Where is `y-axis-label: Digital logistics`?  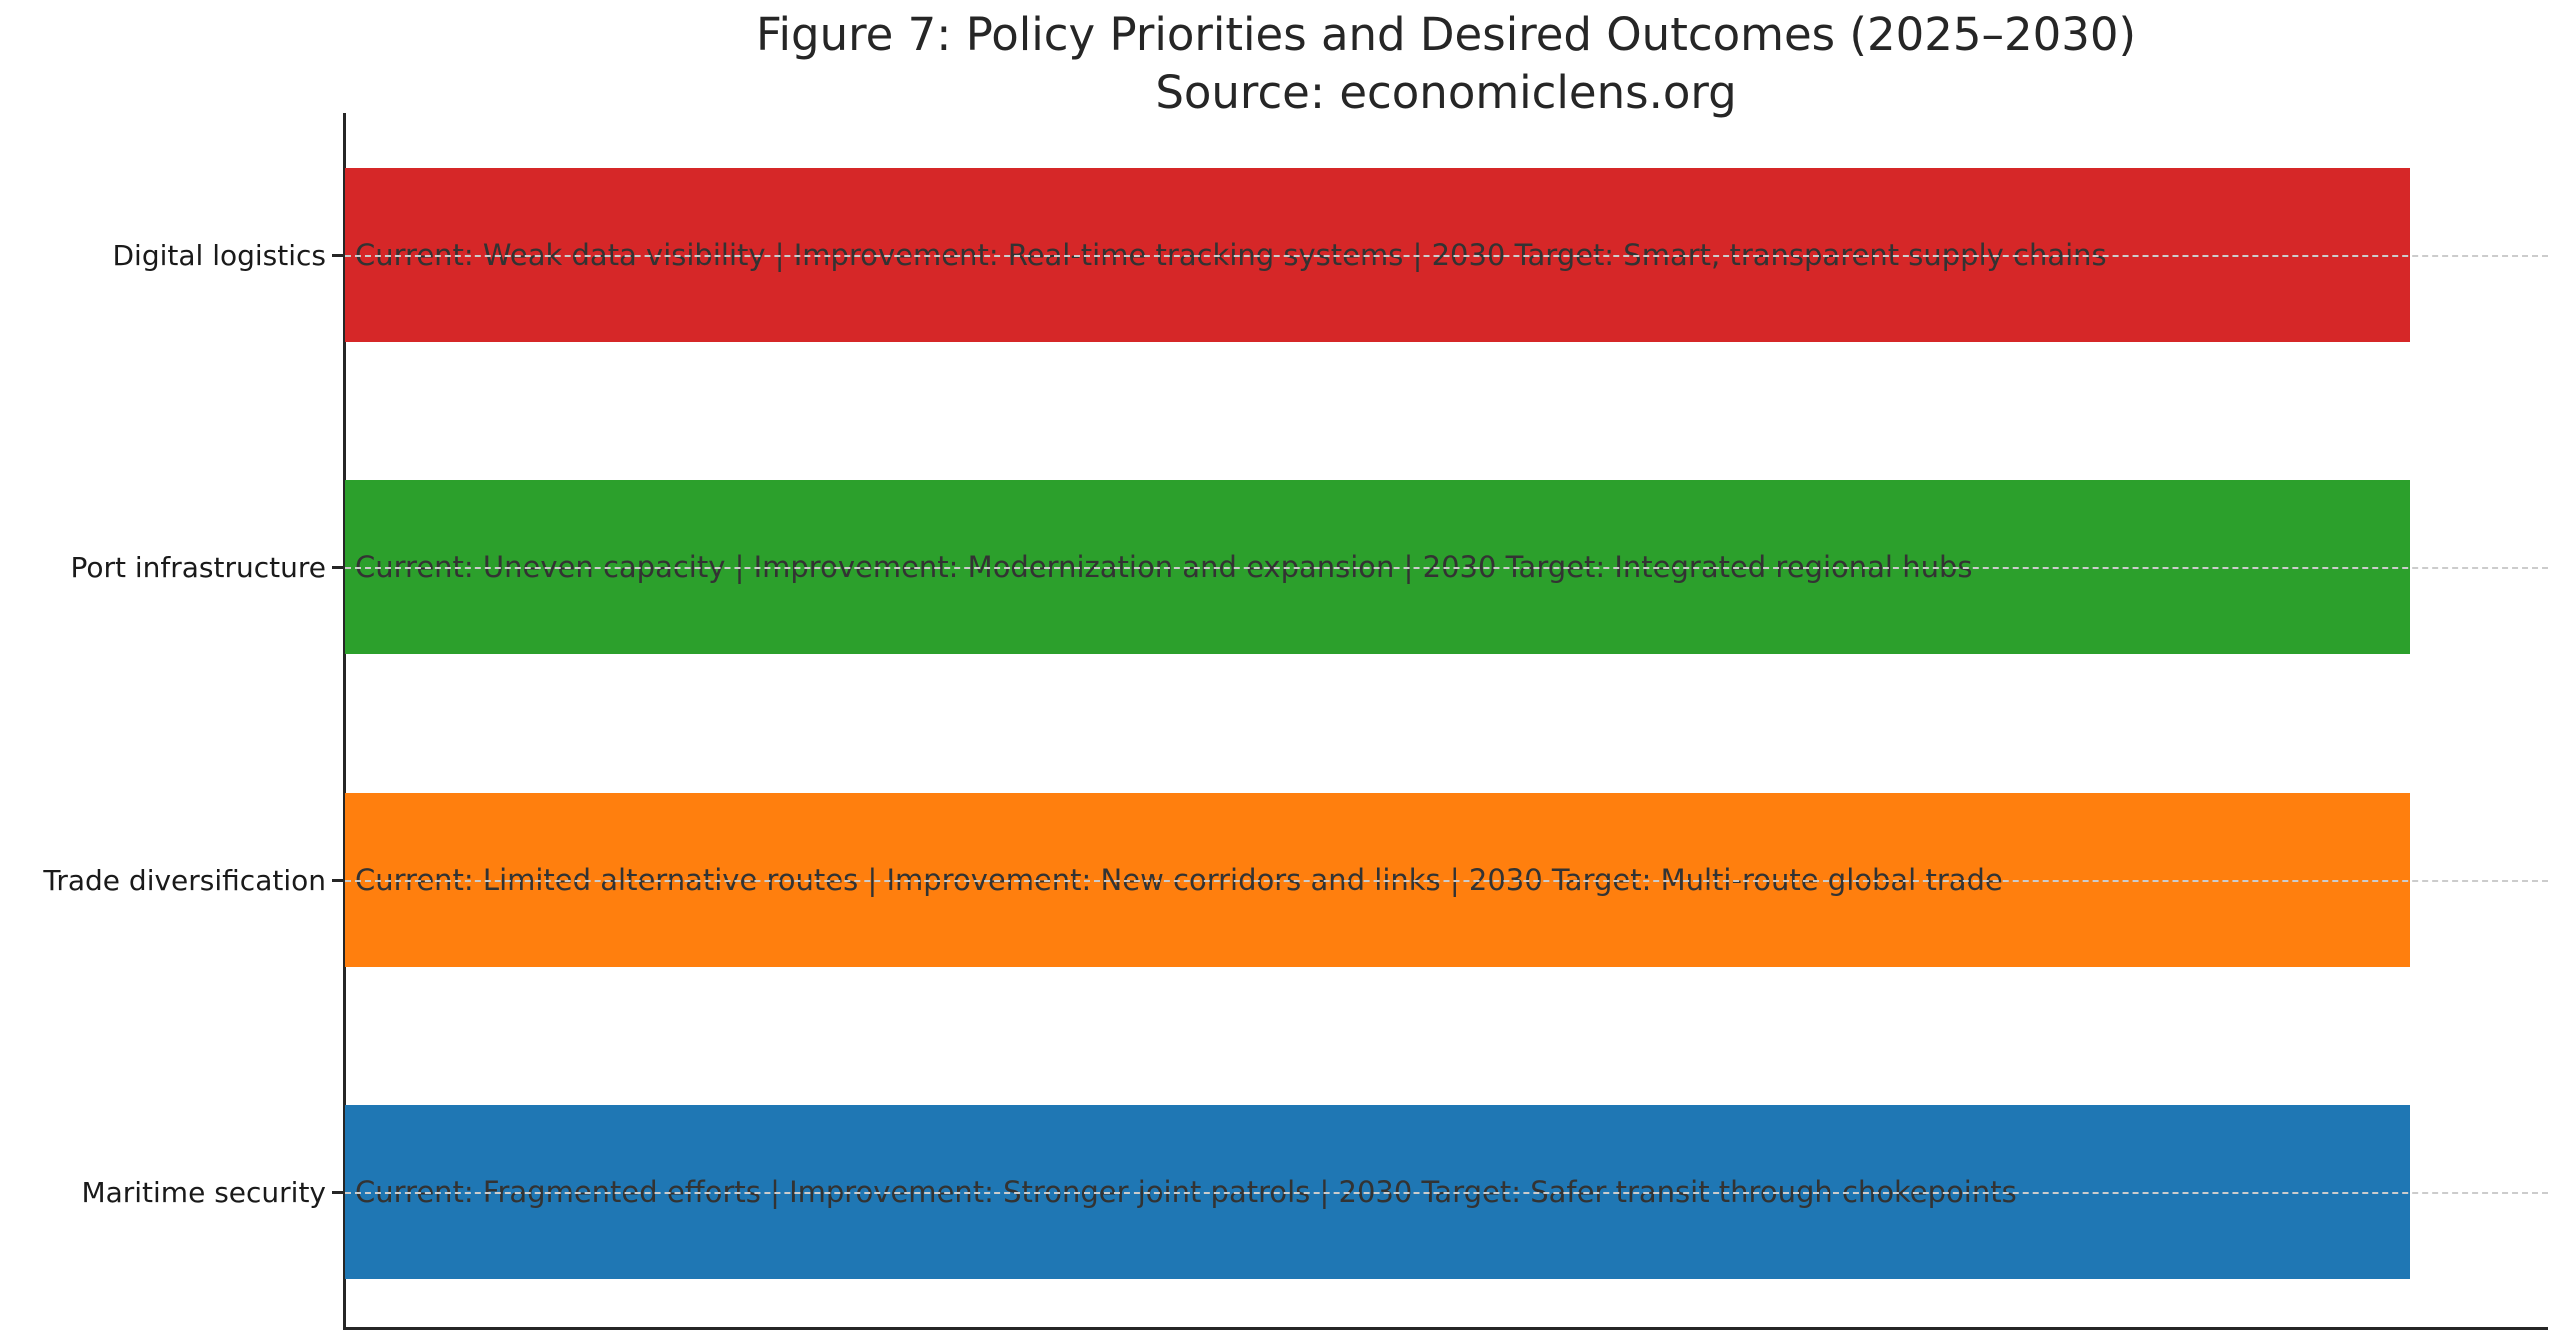 y-axis-label: Digital logistics is located at coordinates (219, 255).